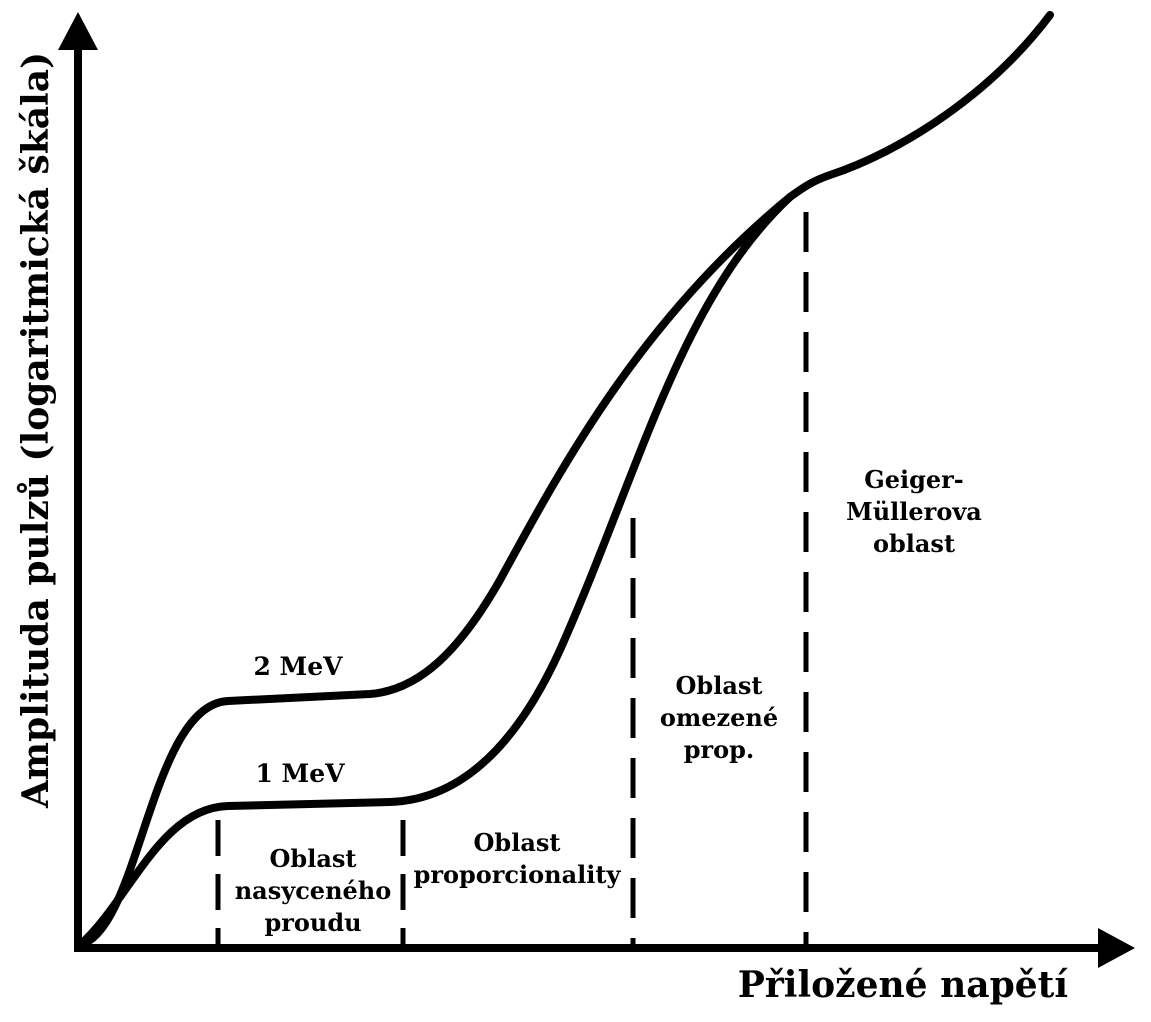 The height and width of the screenshot is (1022, 1151). Describe the element at coordinates (914, 479) in the screenshot. I see `svg-text: Geiger-` at that location.